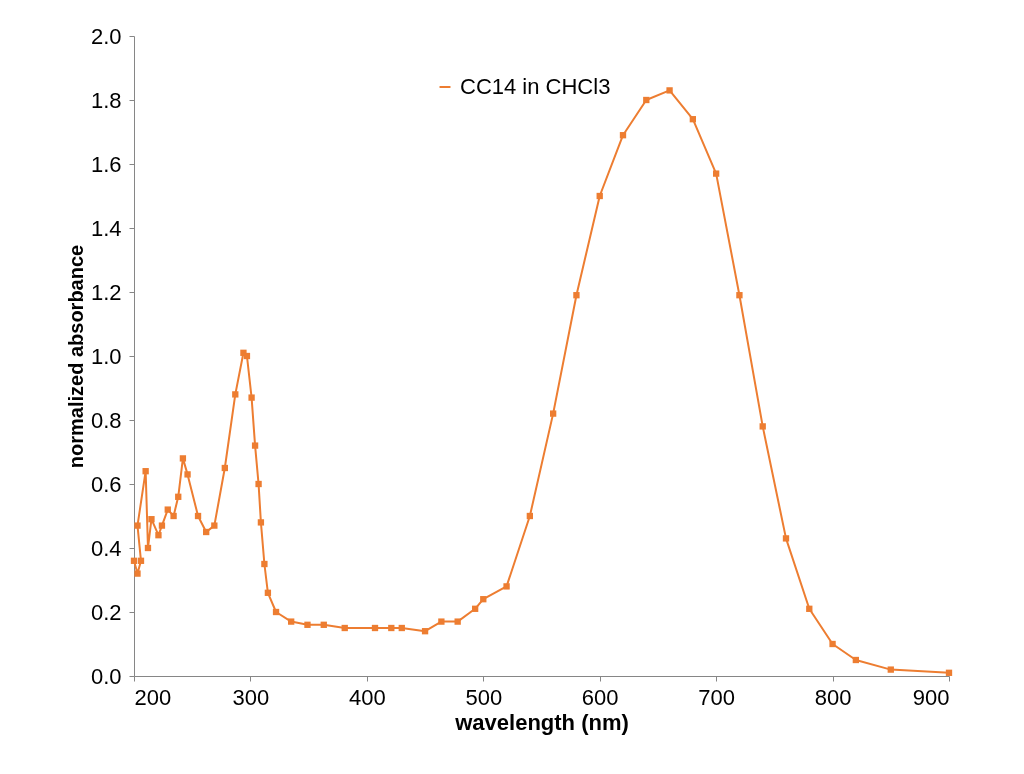 The image size is (1024, 774). Describe the element at coordinates (75, 356) in the screenshot. I see `y-axis-title: normalized absorbance` at that location.